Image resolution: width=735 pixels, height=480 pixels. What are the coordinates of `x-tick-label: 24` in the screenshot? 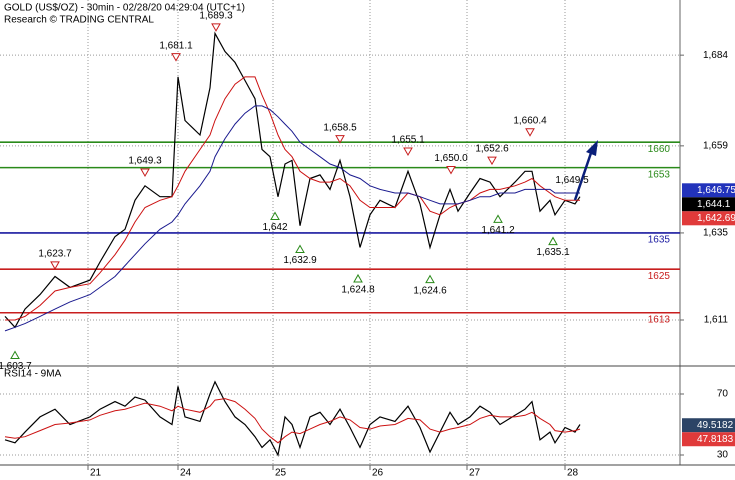 It's located at (186, 473).